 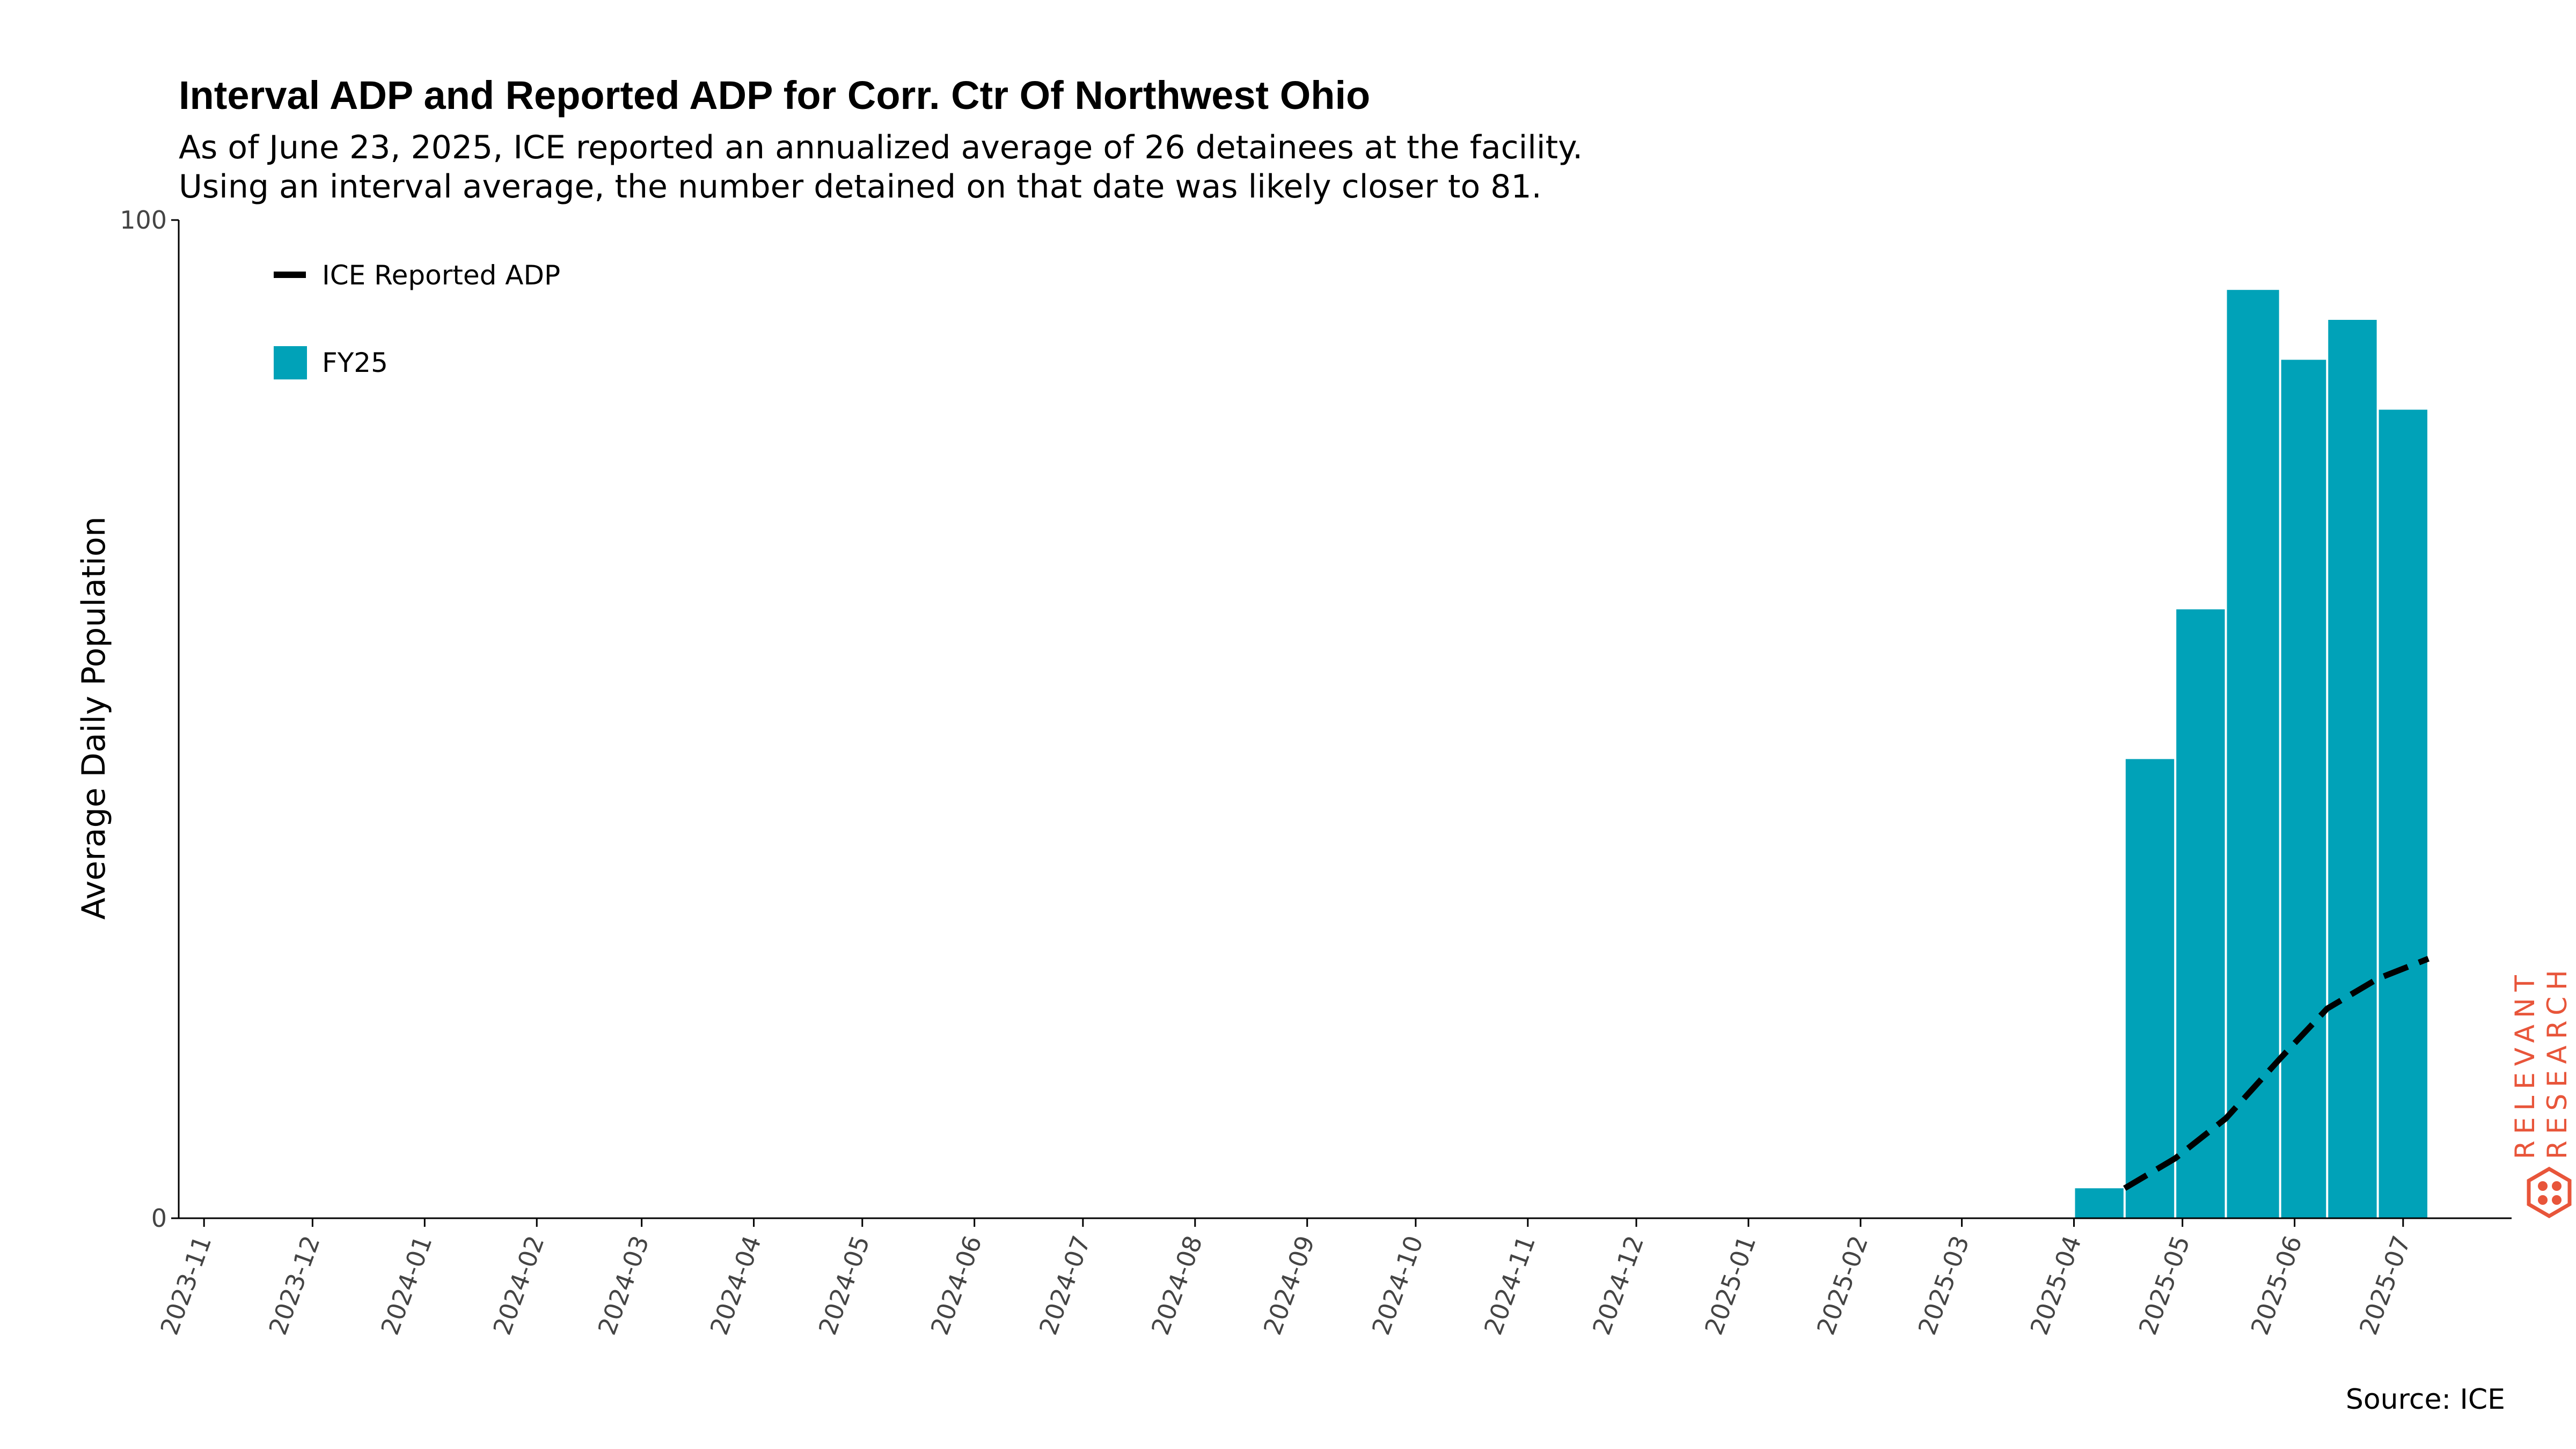 I want to click on x-tick-label: 2024-09, so click(x=1289, y=1285).